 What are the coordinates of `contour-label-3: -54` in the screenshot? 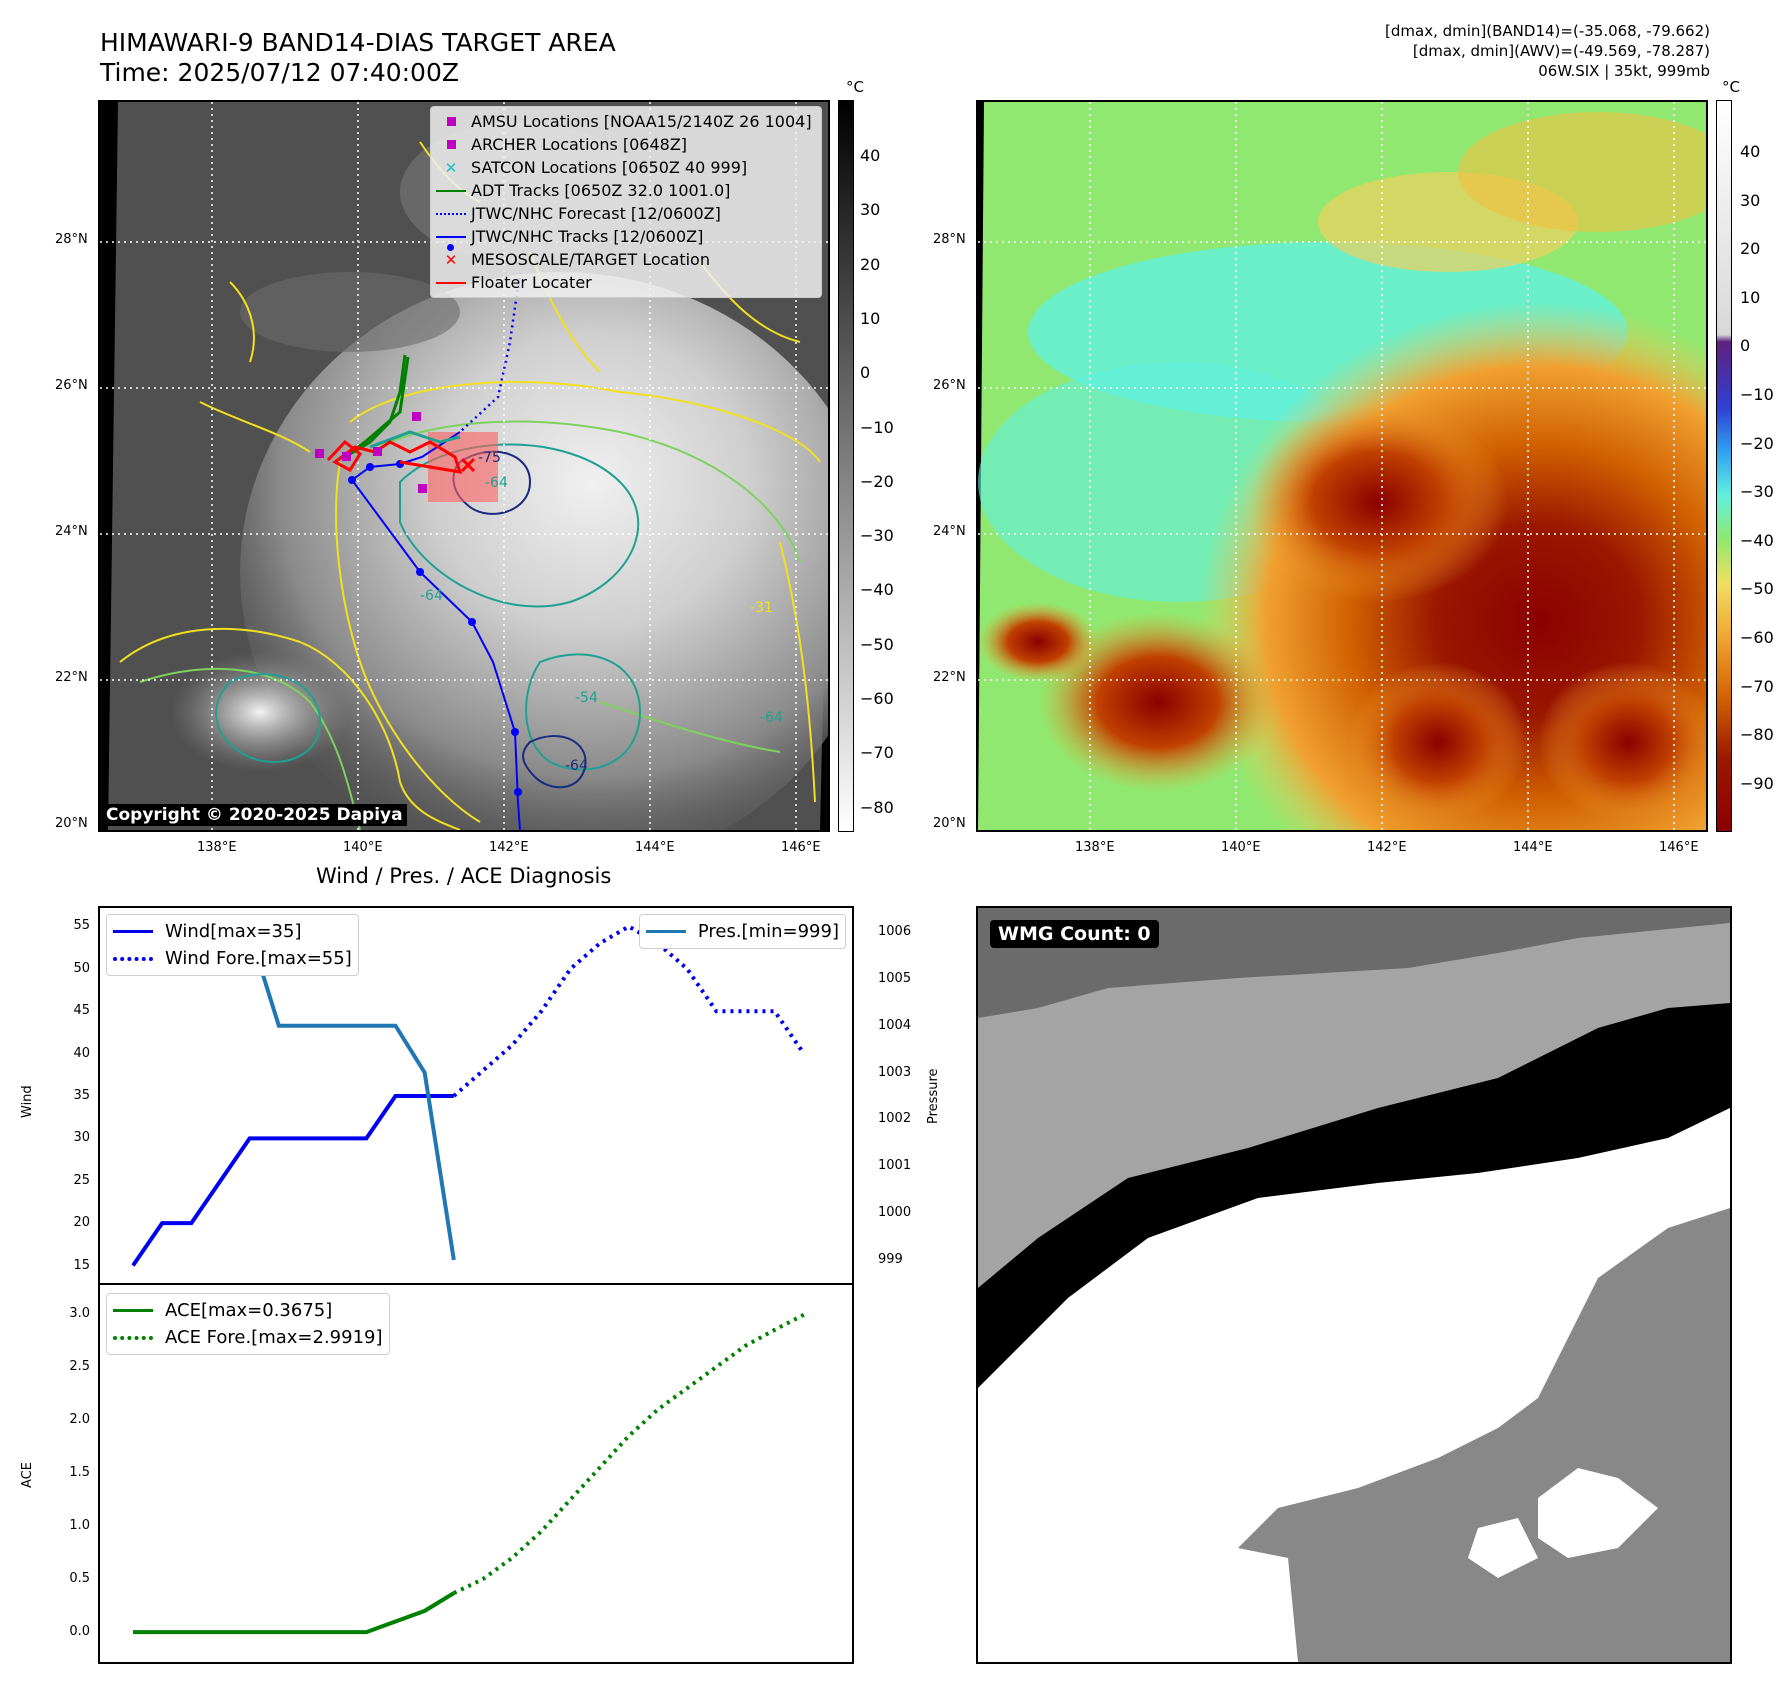 It's located at (586, 698).